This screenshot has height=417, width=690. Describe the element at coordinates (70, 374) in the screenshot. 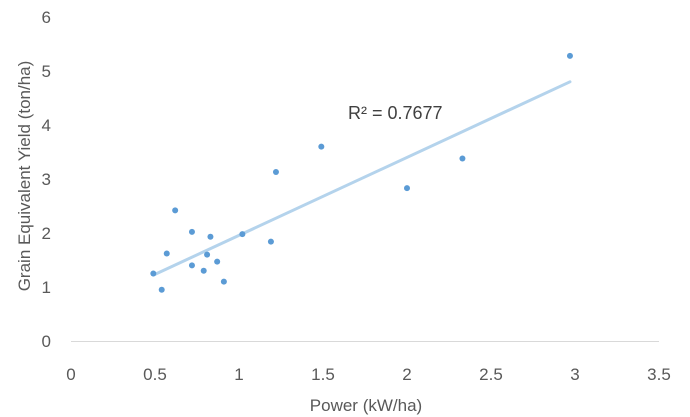

I see `x-tick-label: 0` at that location.